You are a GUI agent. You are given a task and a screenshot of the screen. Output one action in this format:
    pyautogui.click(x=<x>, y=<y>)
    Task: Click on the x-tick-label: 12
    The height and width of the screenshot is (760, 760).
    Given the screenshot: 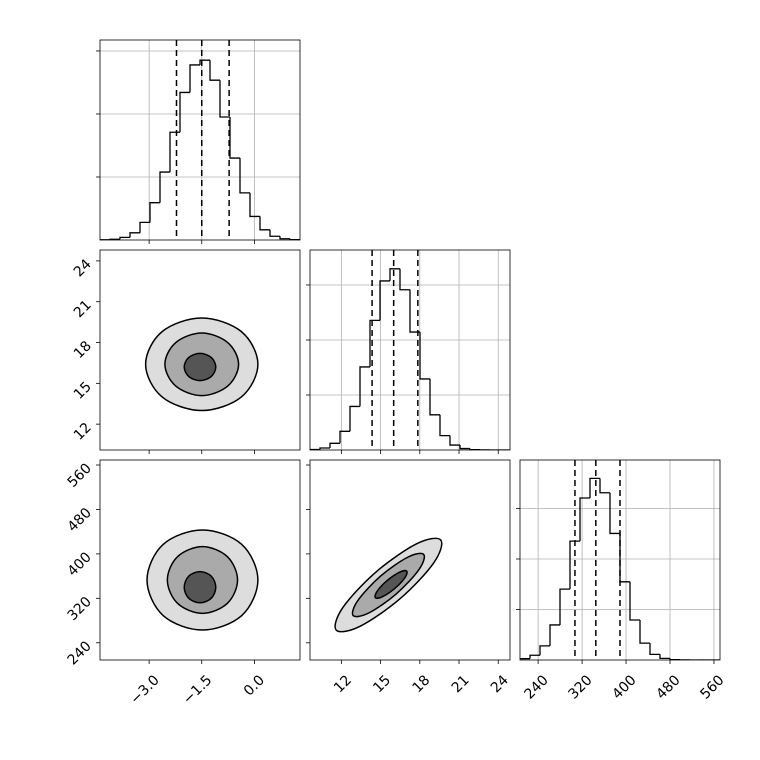 What is the action you would take?
    pyautogui.click(x=343, y=684)
    